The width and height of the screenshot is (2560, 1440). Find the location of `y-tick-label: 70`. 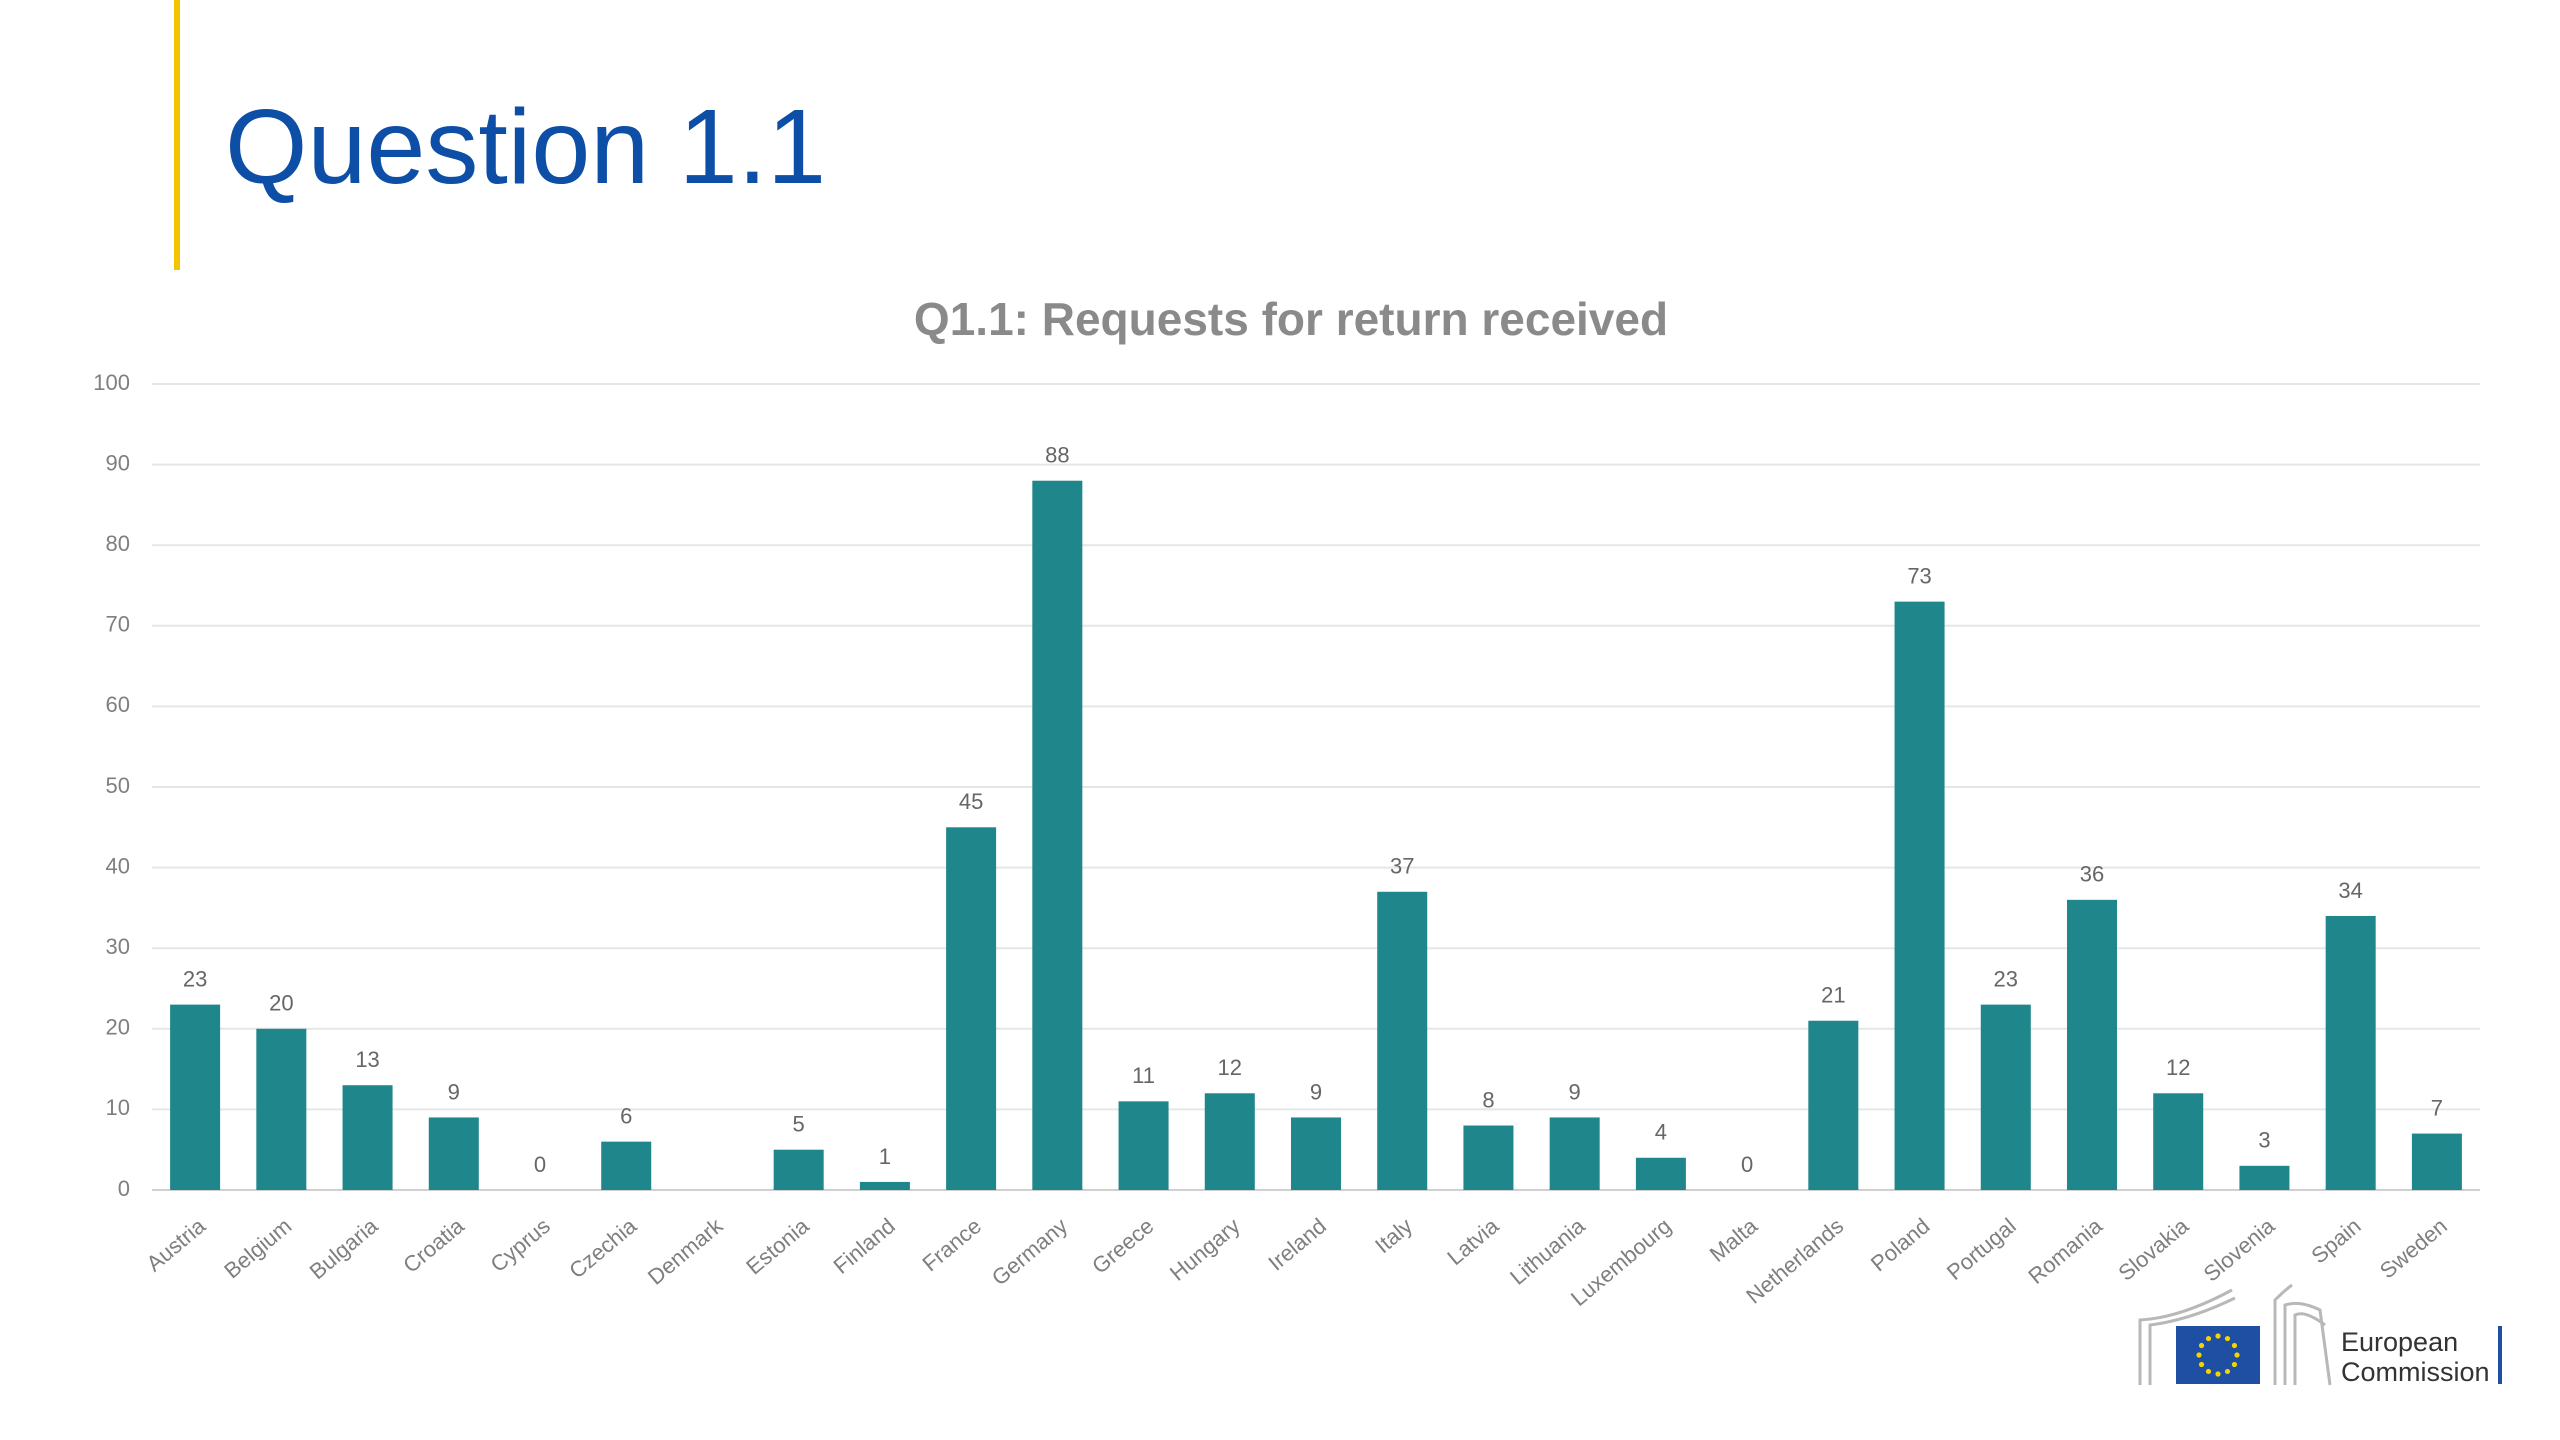

y-tick-label: 70 is located at coordinates (118, 624).